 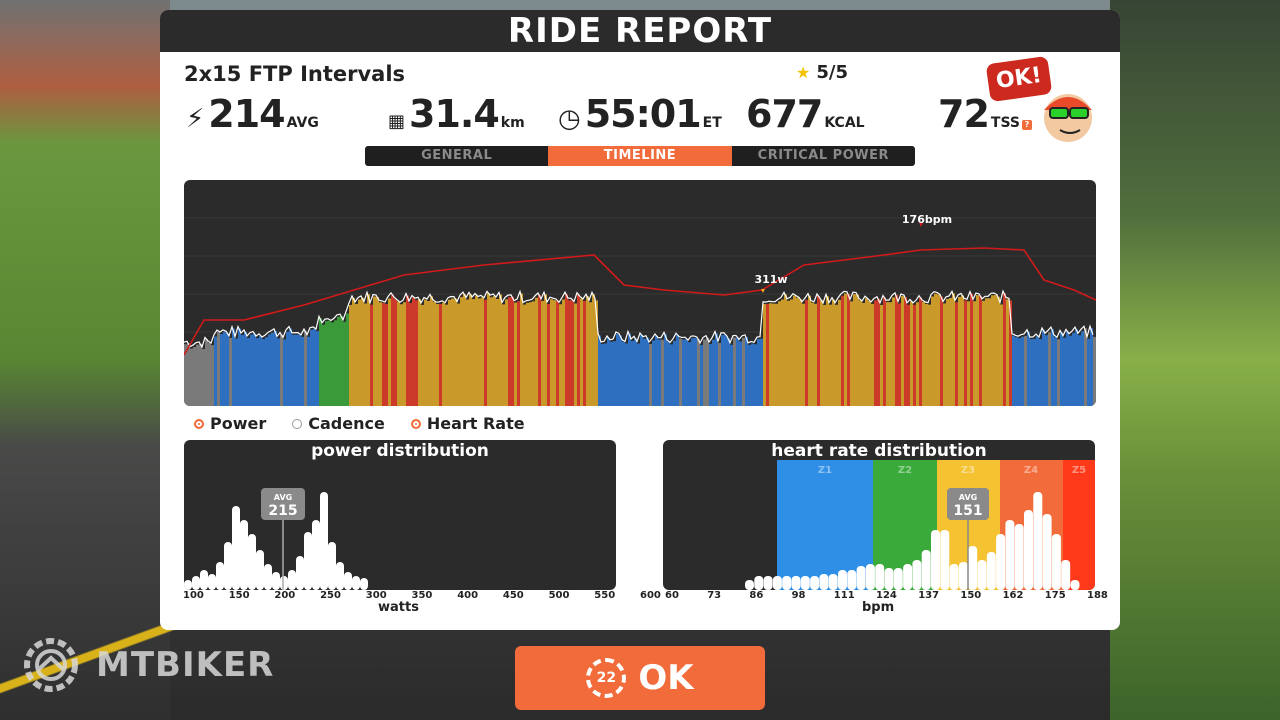 What do you see at coordinates (376, 595) in the screenshot?
I see `power-tick-label: 300` at bounding box center [376, 595].